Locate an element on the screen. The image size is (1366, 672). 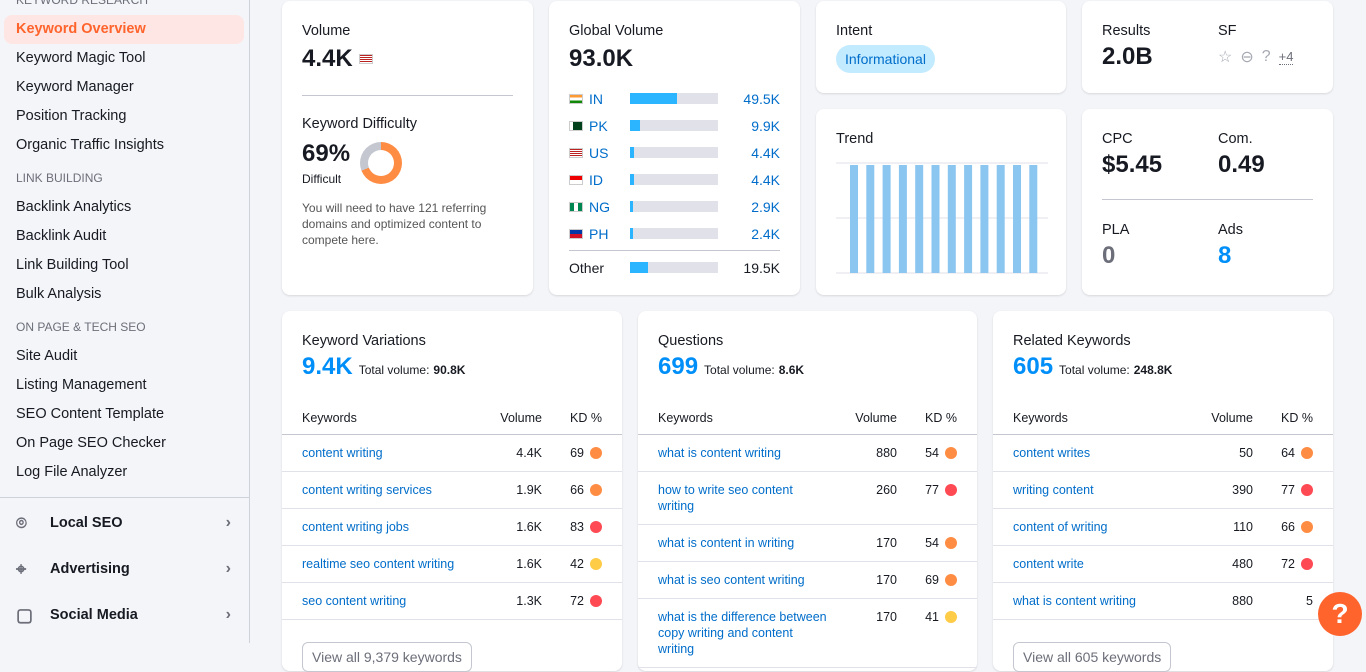
table-header: Keywords Volume KD % is located at coordinates (1163, 418).